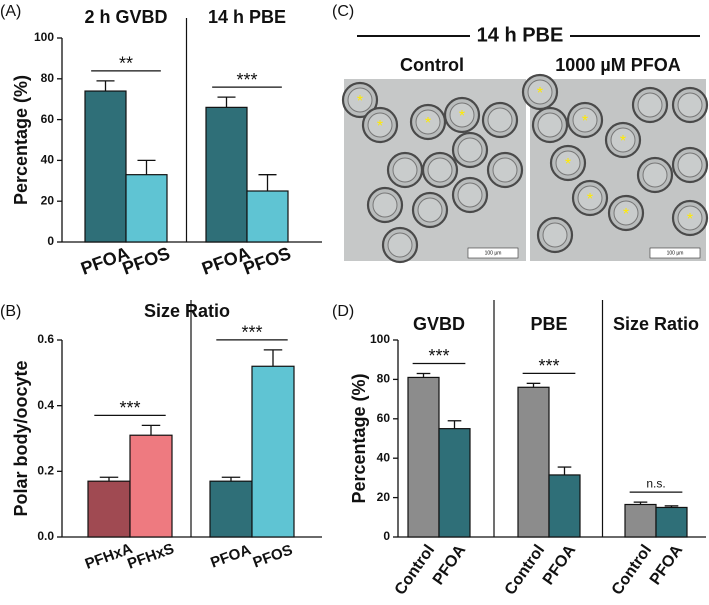  What do you see at coordinates (50, 241) in the screenshot?
I see `y-tick-label: 0` at bounding box center [50, 241].